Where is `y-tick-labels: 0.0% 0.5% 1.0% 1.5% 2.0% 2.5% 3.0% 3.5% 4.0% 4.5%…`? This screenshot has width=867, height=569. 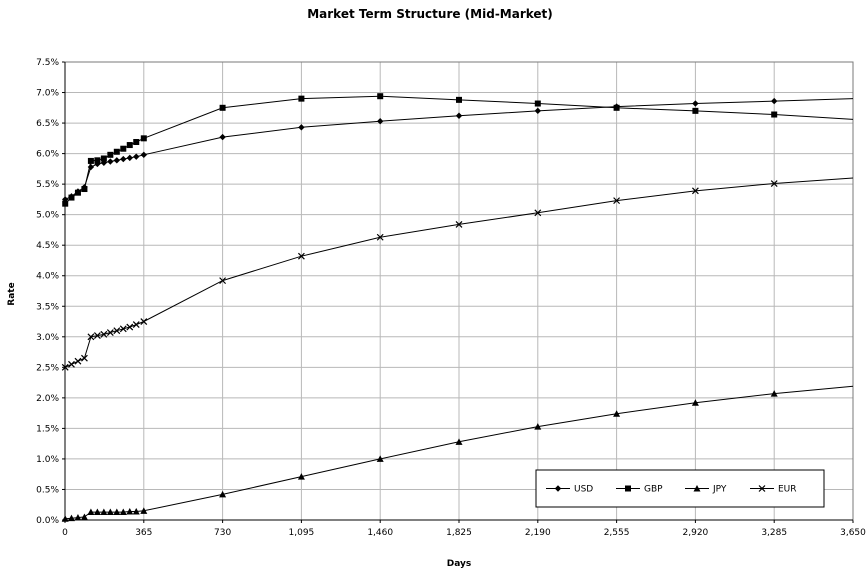
y-tick-labels: 0.0% 0.5% 1.0% 1.5% 2.0% 2.5% 3.0% 3.5% 4.0% 4.5%… is located at coordinates (47, 292).